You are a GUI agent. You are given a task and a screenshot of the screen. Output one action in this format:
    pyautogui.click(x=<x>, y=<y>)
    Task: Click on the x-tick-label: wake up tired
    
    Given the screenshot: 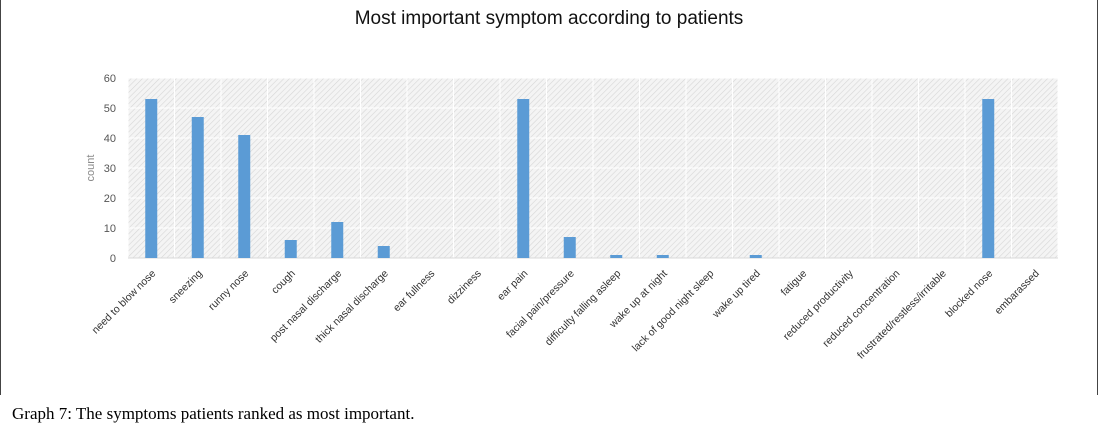 What is the action you would take?
    pyautogui.click(x=736, y=294)
    